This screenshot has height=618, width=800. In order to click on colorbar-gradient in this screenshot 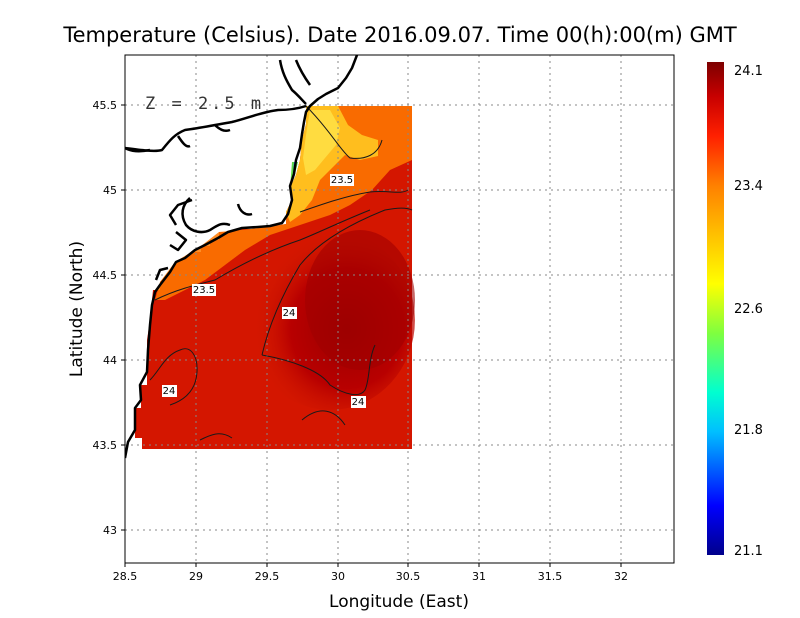, I will do `click(715, 308)`.